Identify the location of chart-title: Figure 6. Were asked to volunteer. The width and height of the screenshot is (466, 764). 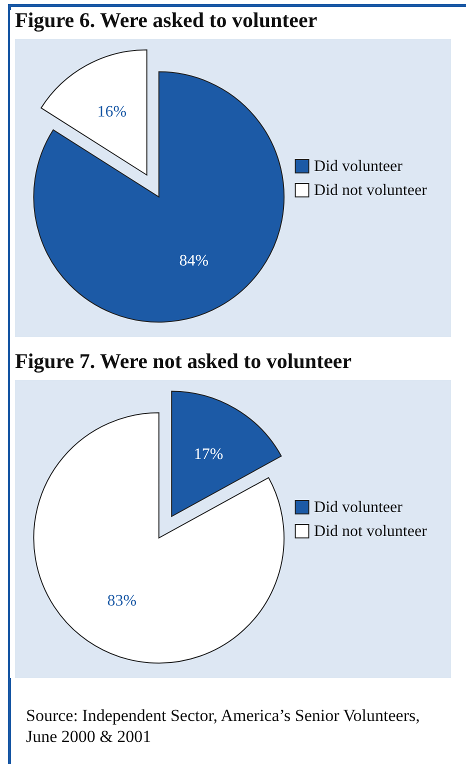
(166, 20).